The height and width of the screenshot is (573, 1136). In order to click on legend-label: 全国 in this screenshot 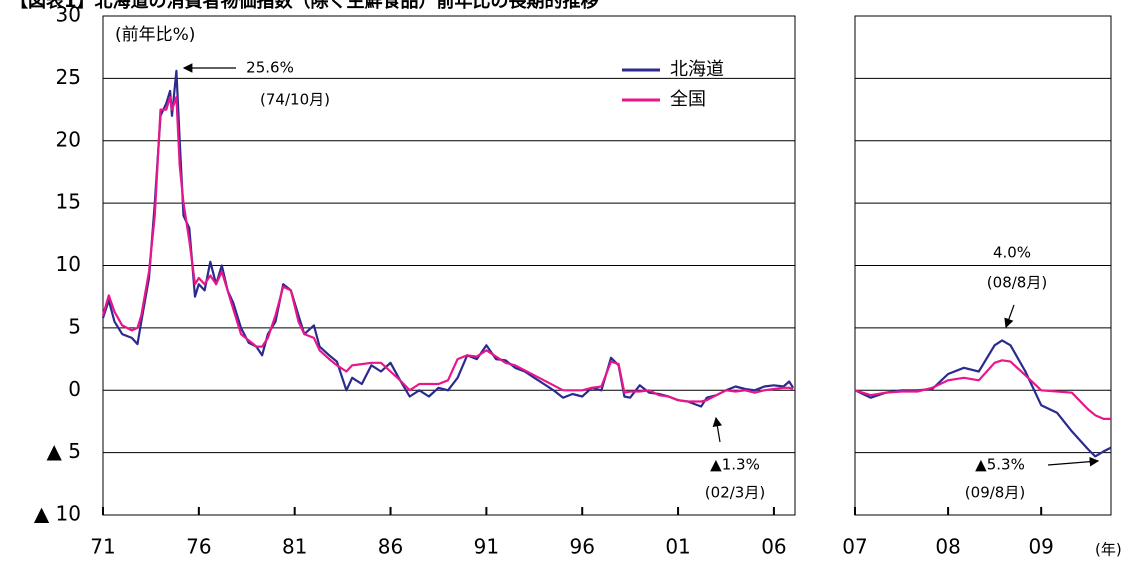, I will do `click(688, 99)`.